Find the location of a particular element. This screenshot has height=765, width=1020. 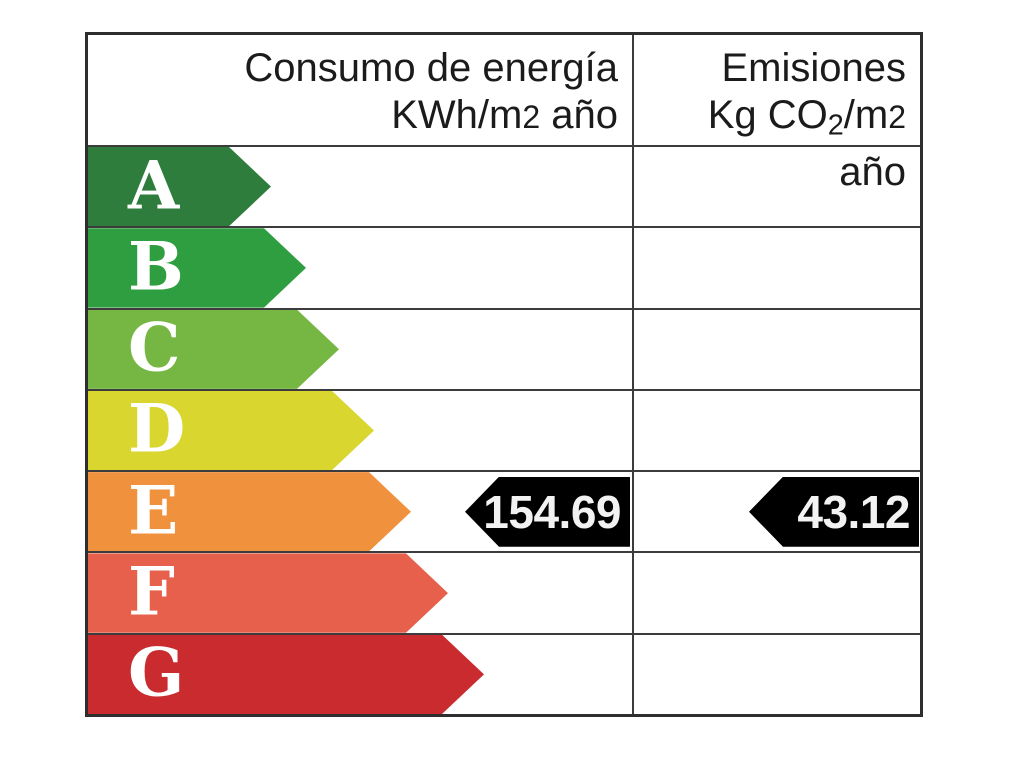

rating-bar-g: G is located at coordinates (286, 674).